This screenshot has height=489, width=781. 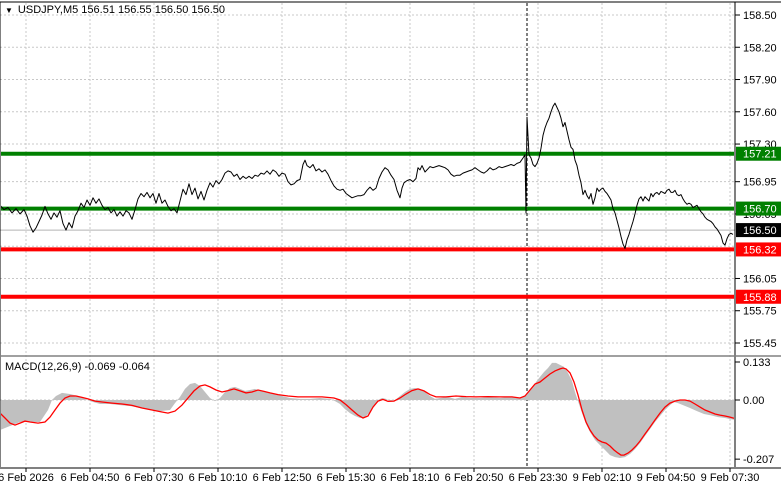 What do you see at coordinates (77, 367) in the screenshot?
I see `macd-indicator-label: MACD(12,26,9) -0.069 -0.064` at bounding box center [77, 367].